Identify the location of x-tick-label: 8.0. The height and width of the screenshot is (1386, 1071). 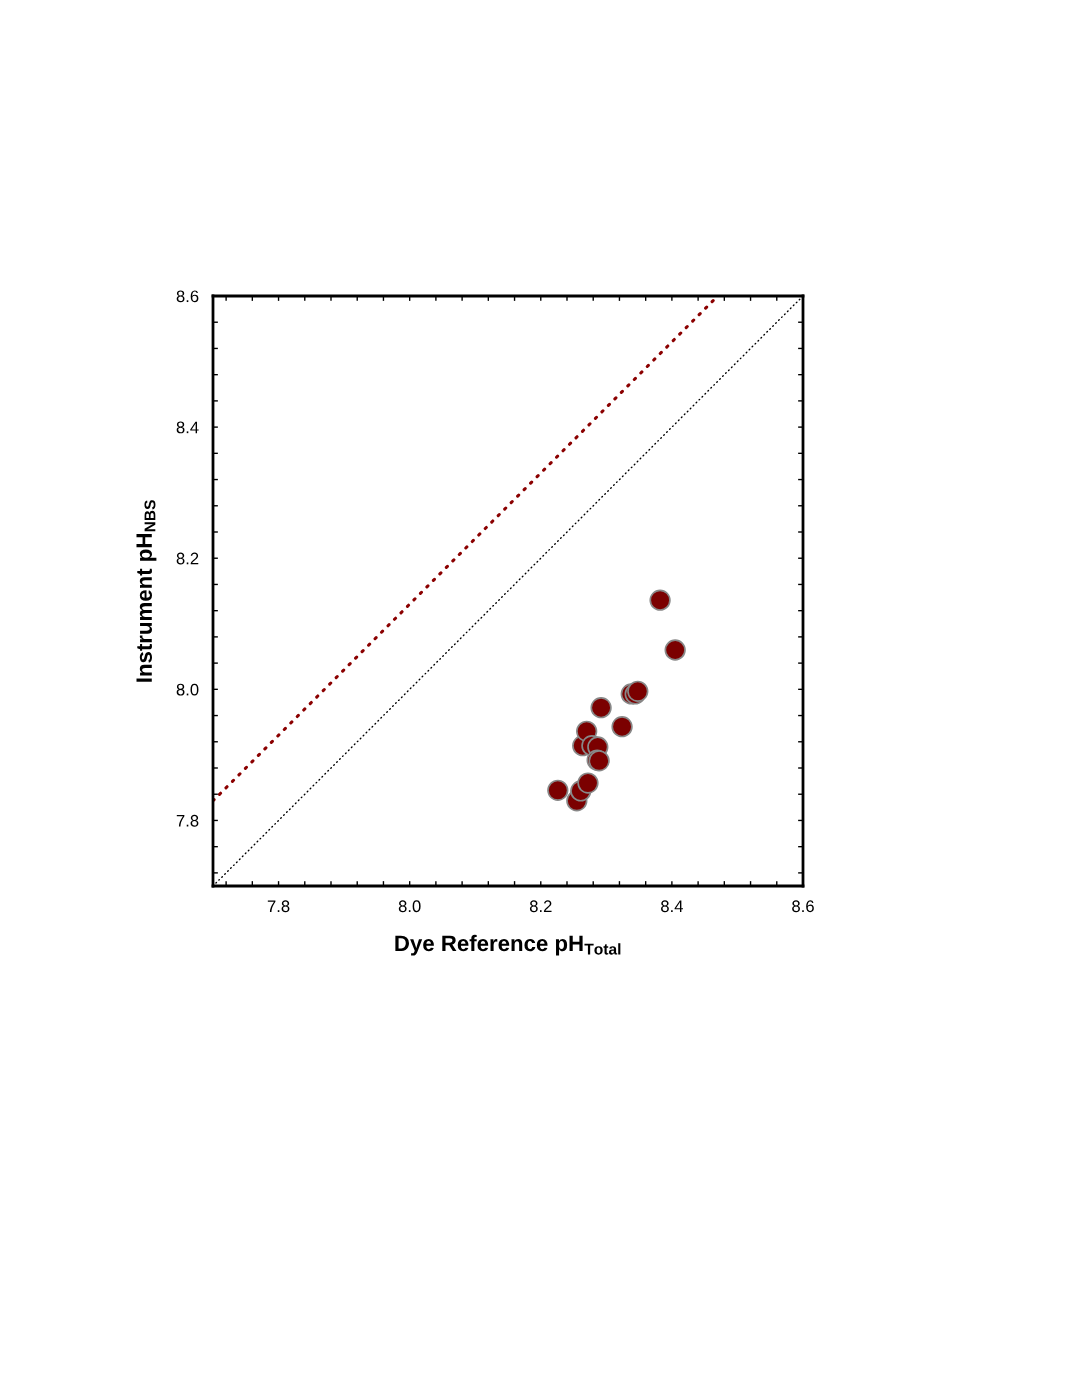
(409, 906).